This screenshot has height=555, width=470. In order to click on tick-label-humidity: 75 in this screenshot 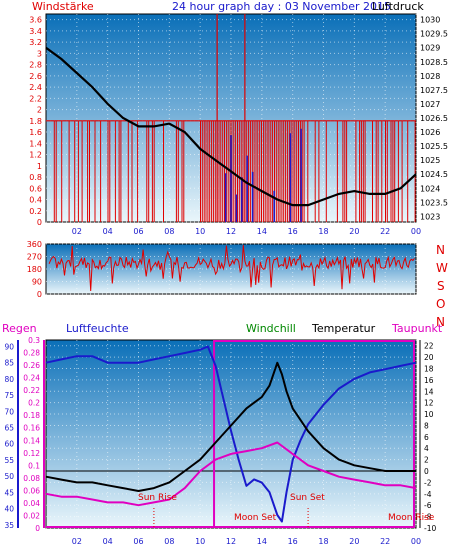, I will do `click(9, 395)`.